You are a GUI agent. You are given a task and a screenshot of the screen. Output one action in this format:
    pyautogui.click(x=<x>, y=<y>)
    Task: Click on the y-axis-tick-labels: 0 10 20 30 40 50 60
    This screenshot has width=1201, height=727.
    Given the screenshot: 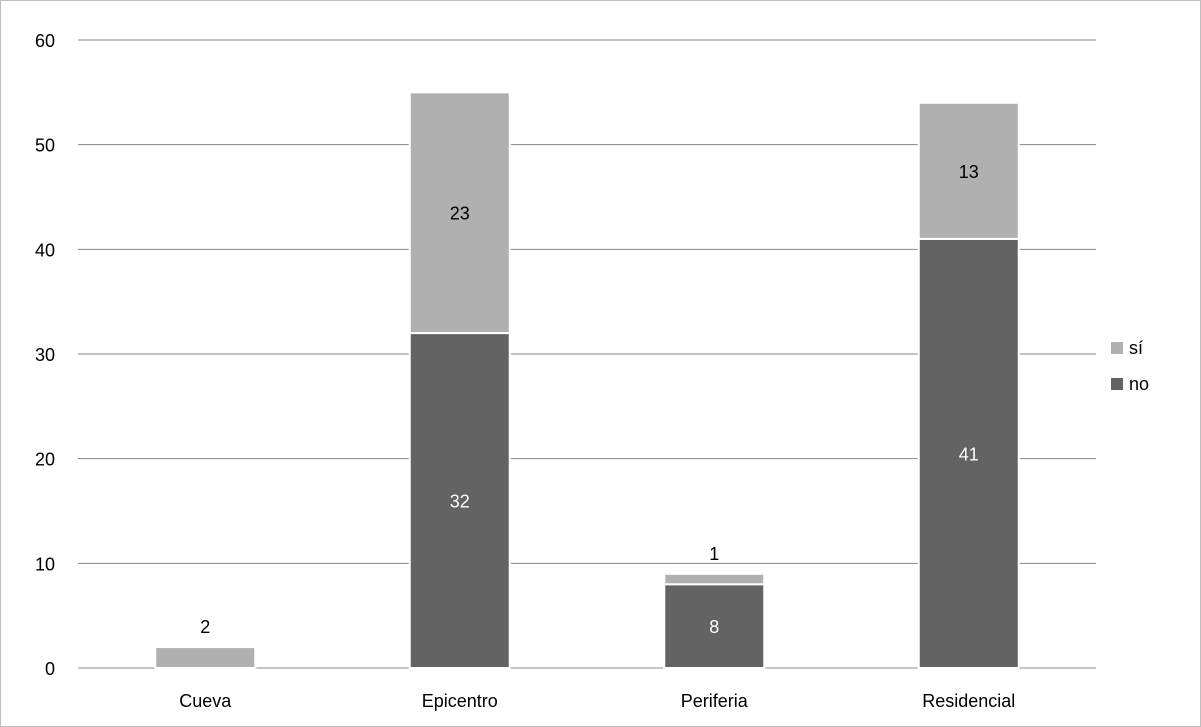 What is the action you would take?
    pyautogui.click(x=45, y=355)
    